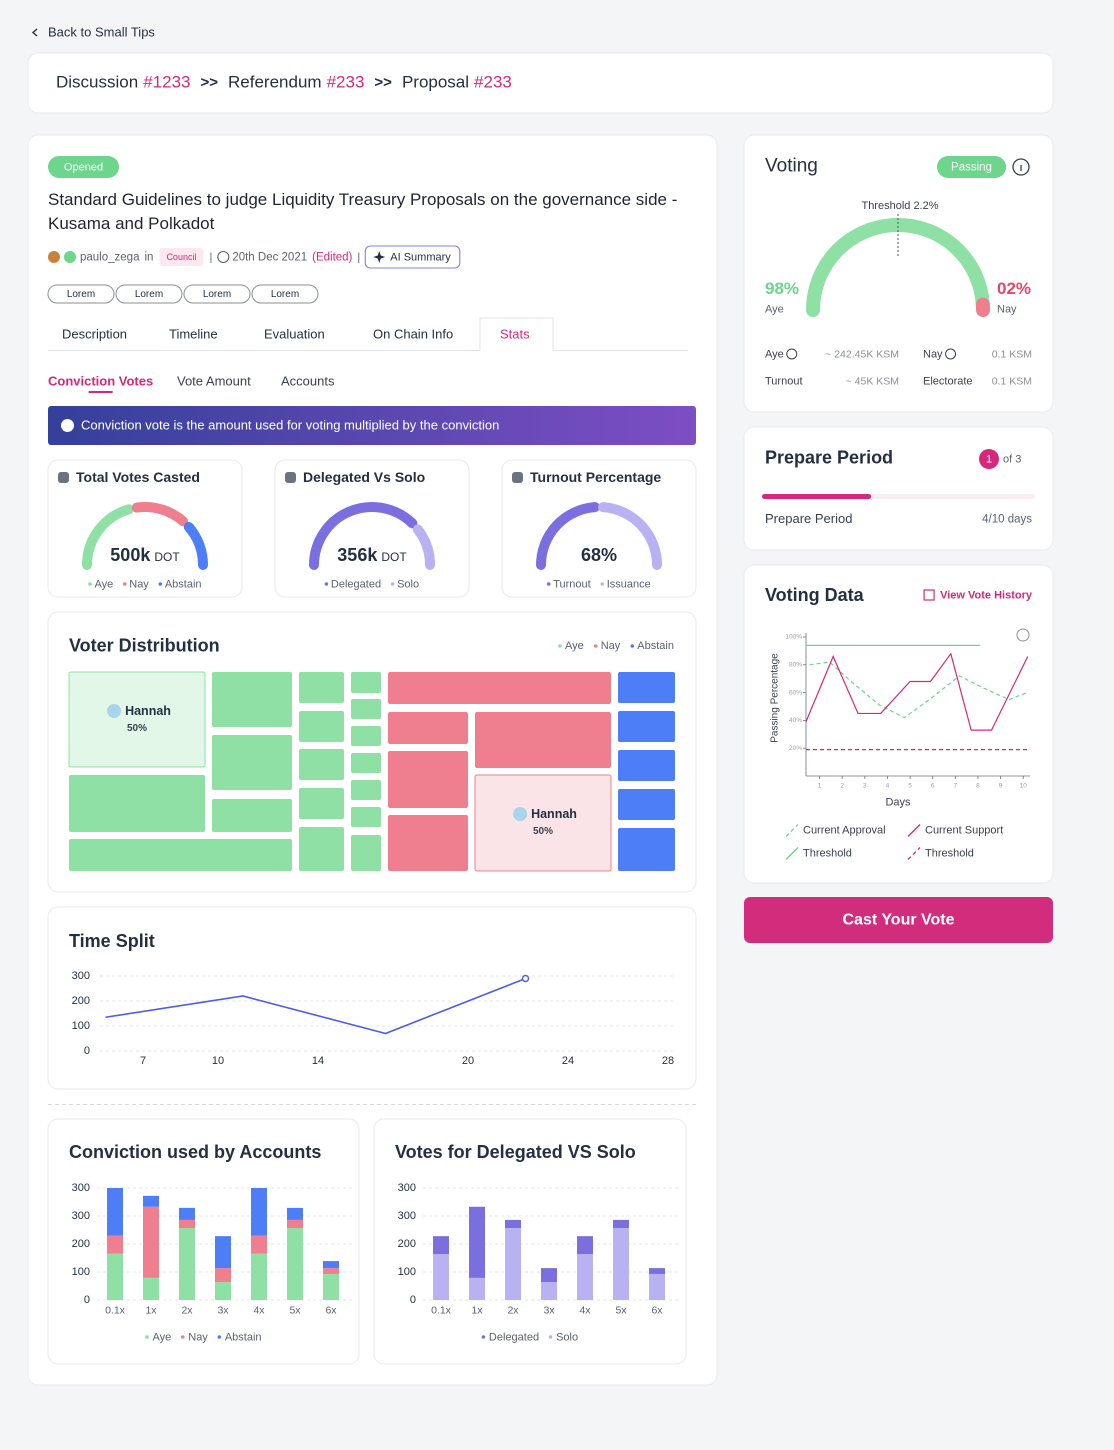 This screenshot has height=1450, width=1114. I want to click on sub-tab: Conviction Votes, so click(100, 380).